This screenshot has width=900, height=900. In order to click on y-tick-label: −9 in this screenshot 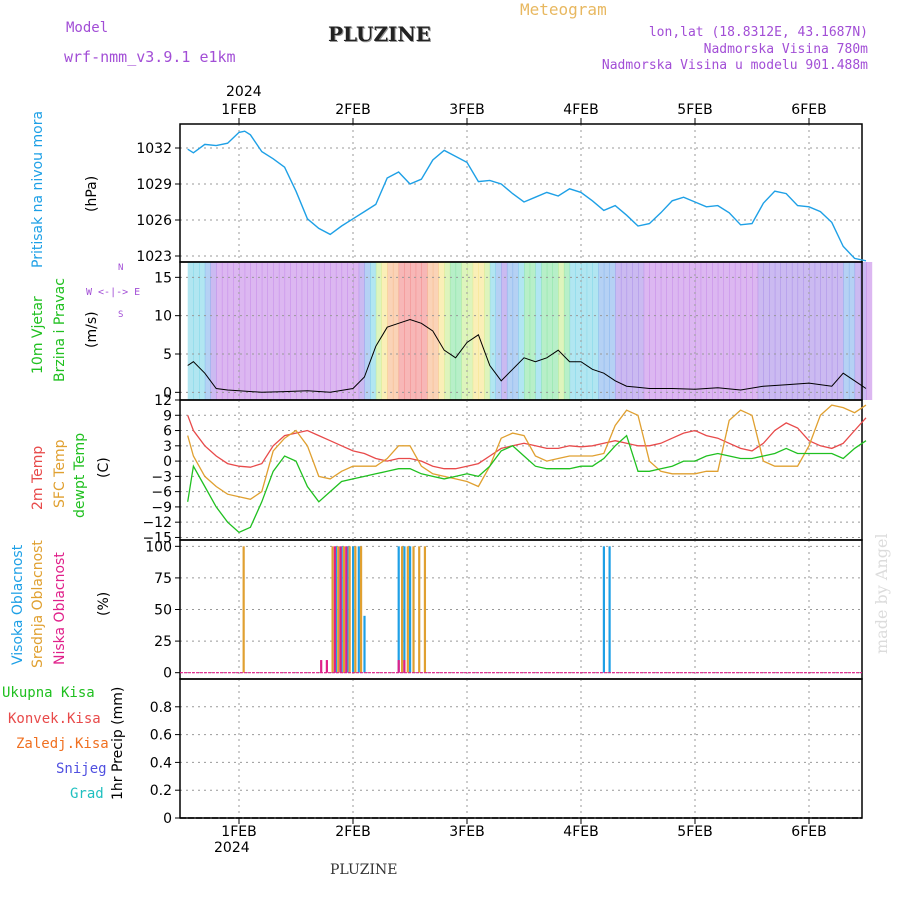, I will do `click(161, 508)`.